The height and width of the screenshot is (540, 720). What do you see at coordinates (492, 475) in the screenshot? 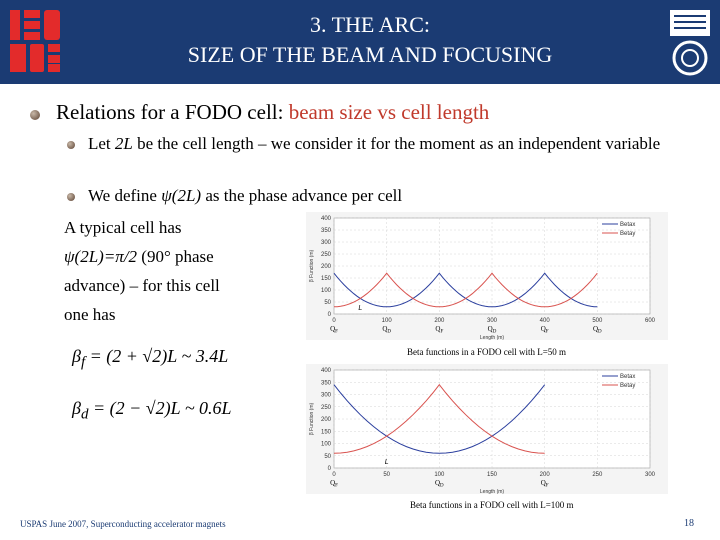
I see `x-tick-label: 150` at bounding box center [492, 475].